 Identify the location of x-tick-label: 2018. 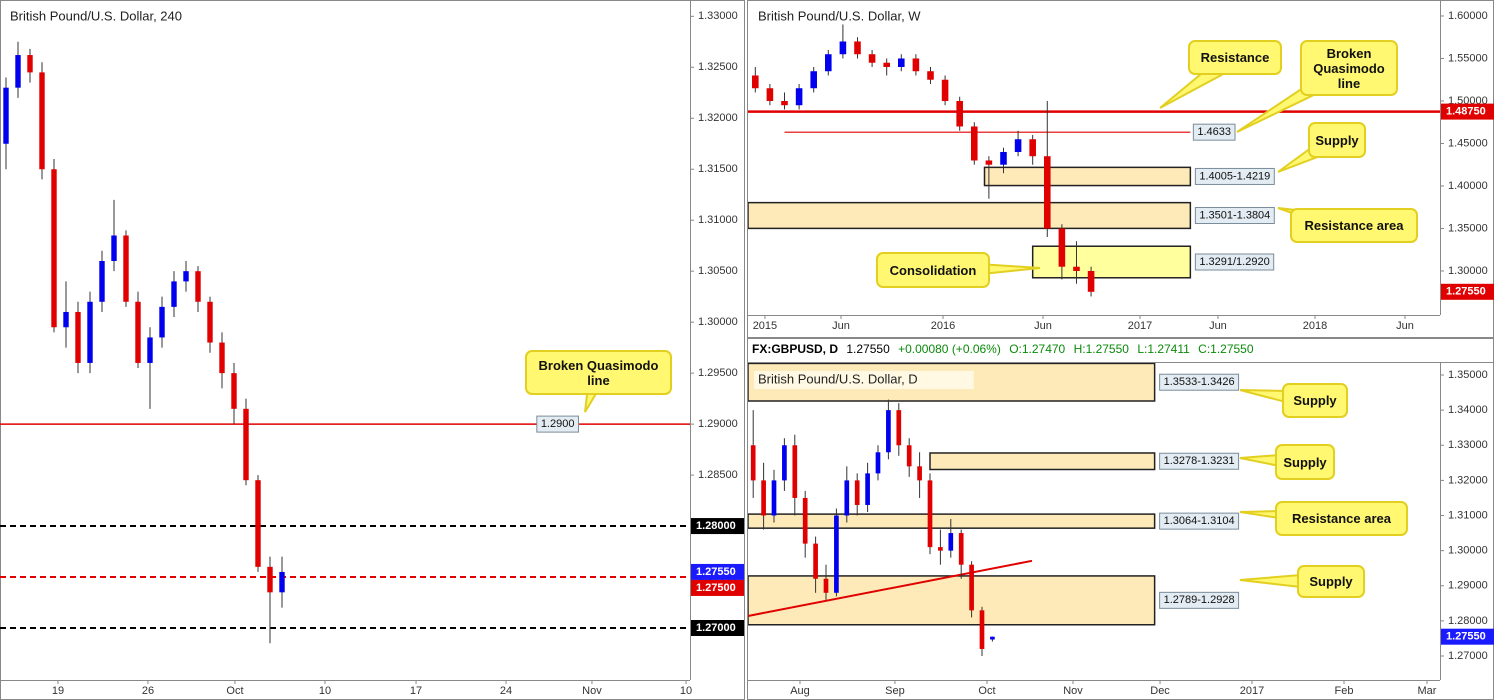
(1315, 326).